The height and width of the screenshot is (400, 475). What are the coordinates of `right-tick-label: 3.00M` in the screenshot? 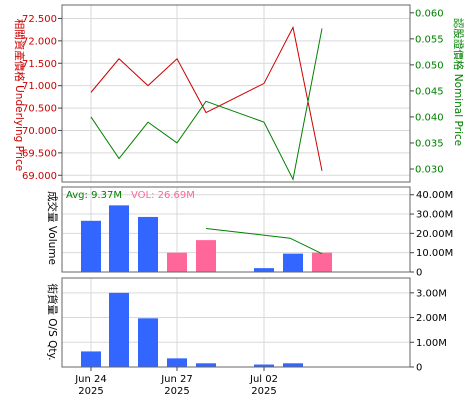 It's located at (431, 293).